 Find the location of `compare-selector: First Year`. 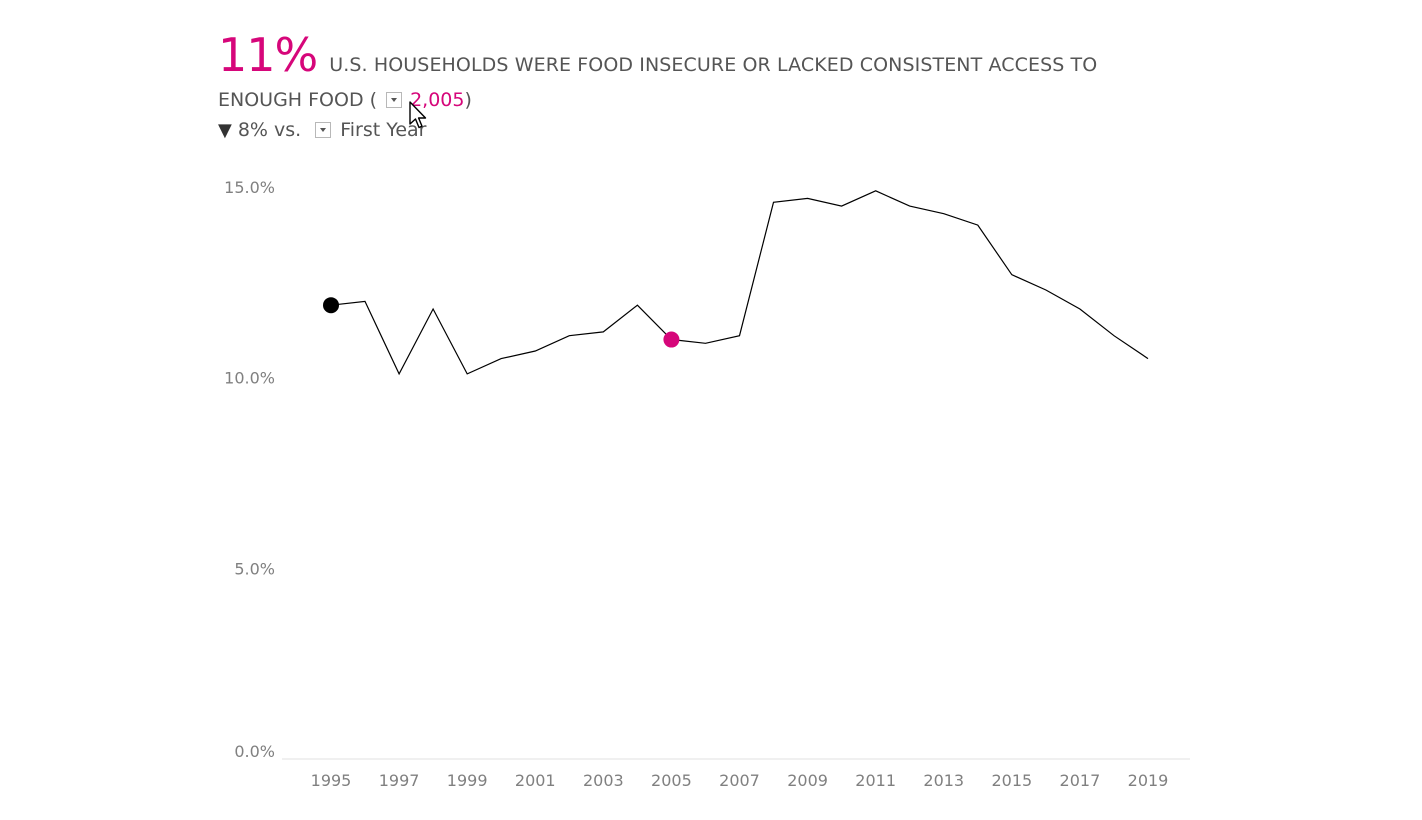

compare-selector: First Year is located at coordinates (383, 130).